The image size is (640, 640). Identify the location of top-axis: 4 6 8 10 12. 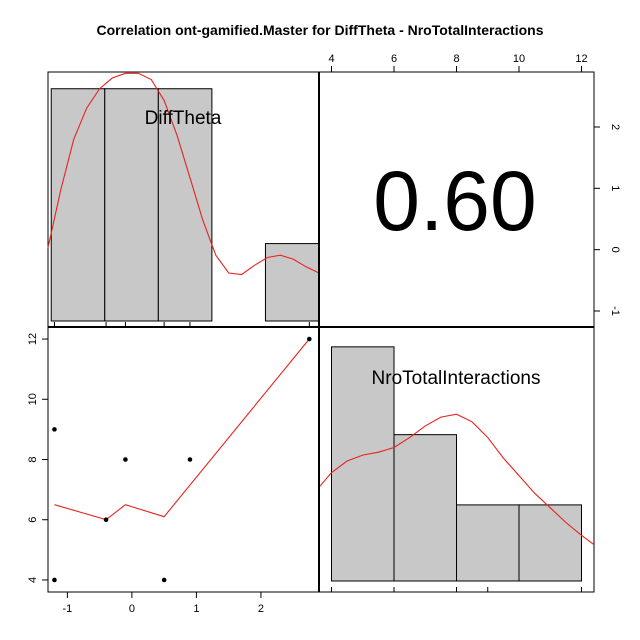
(458, 63).